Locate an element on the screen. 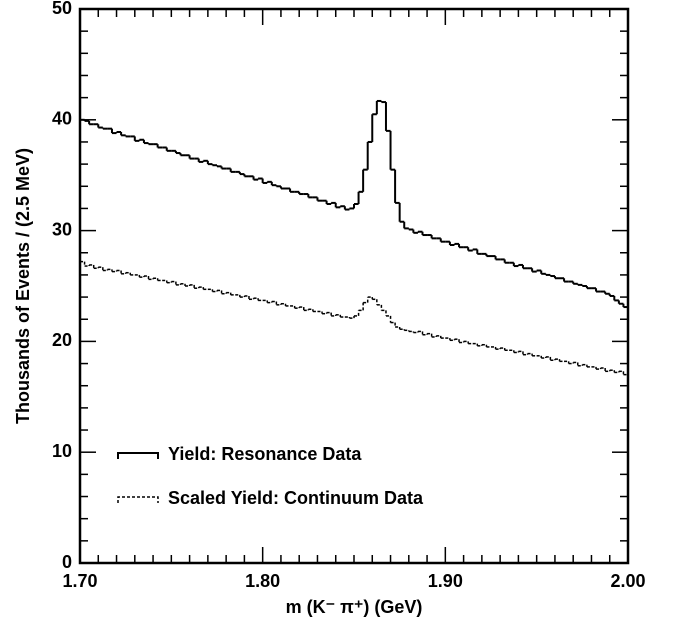 Image resolution: width=674 pixels, height=626 pixels. y-tick-label: 20 is located at coordinates (62, 340).